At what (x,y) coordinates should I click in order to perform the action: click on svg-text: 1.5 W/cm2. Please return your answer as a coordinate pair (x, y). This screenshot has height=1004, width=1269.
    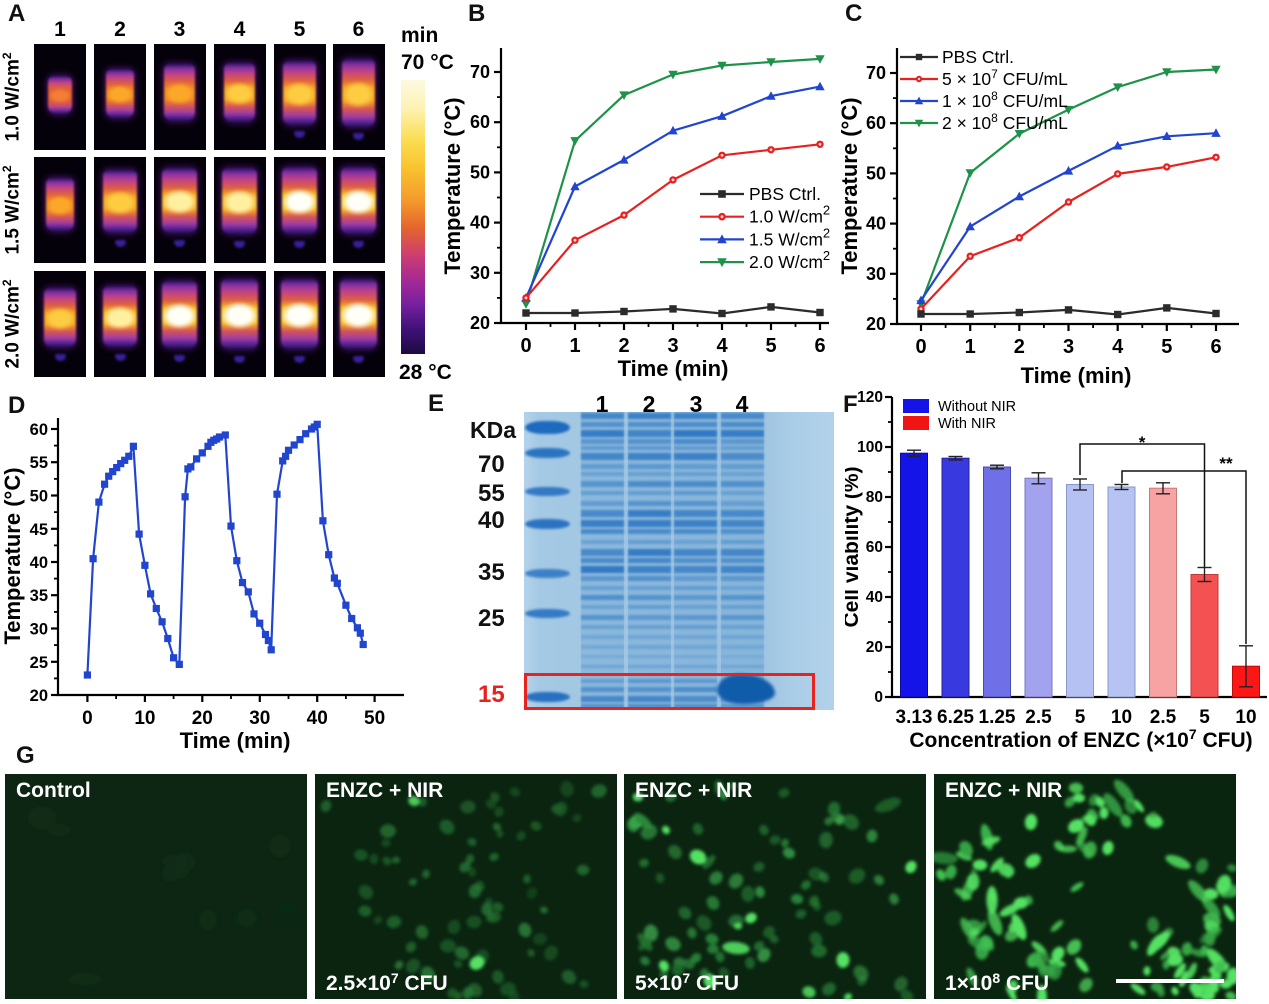
    Looking at the image, I should click on (789, 237).